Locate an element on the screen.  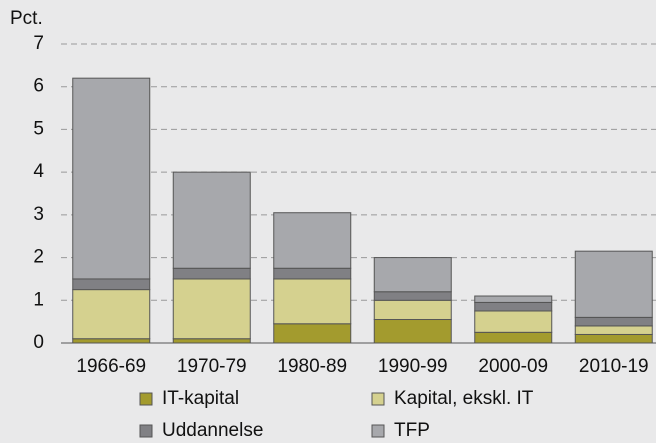
x-tick-label: 2000-09 is located at coordinates (513, 366).